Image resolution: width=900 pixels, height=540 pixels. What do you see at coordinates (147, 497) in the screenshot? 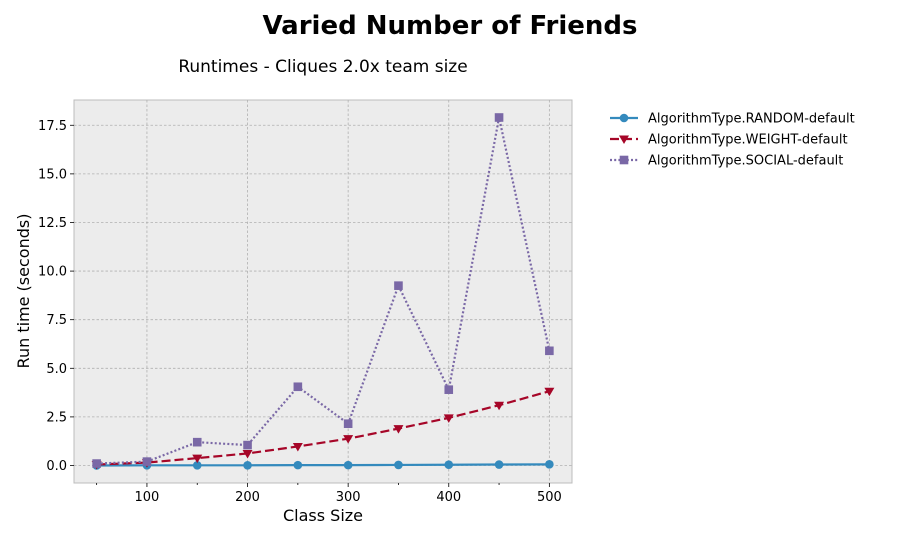
I see `x-tick-label: 100` at bounding box center [147, 497].